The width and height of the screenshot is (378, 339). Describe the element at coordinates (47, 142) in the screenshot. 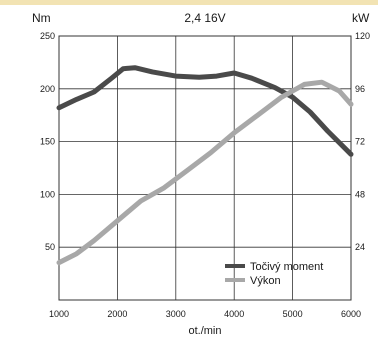

I see `y-left-tick-label: 150` at that location.